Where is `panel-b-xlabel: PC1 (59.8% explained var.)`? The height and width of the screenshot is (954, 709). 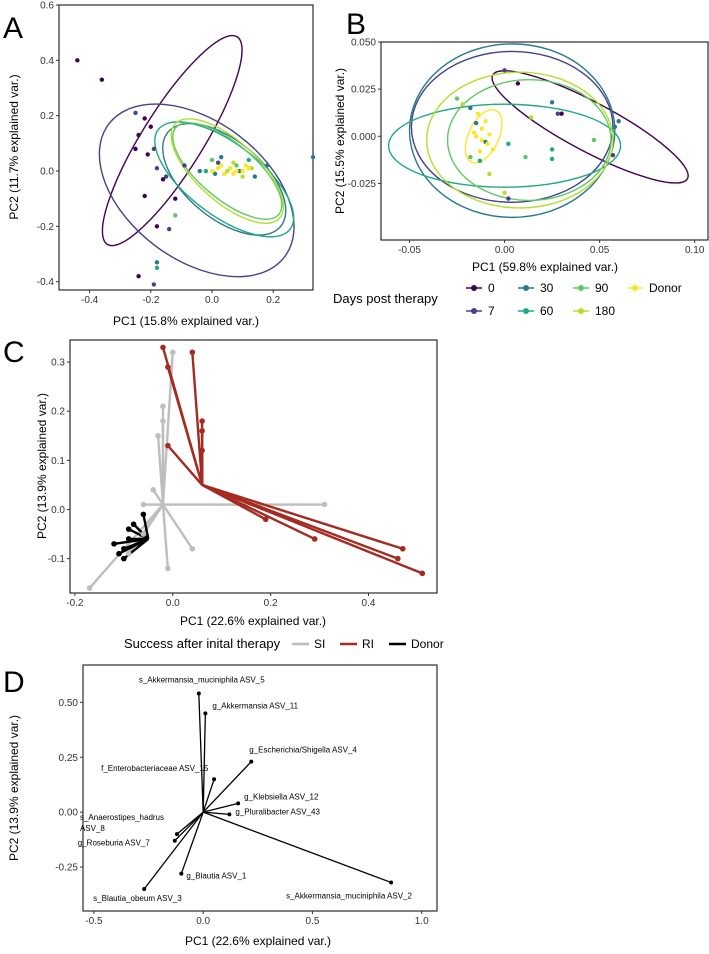 panel-b-xlabel: PC1 (59.8% explained var.) is located at coordinates (545, 267).